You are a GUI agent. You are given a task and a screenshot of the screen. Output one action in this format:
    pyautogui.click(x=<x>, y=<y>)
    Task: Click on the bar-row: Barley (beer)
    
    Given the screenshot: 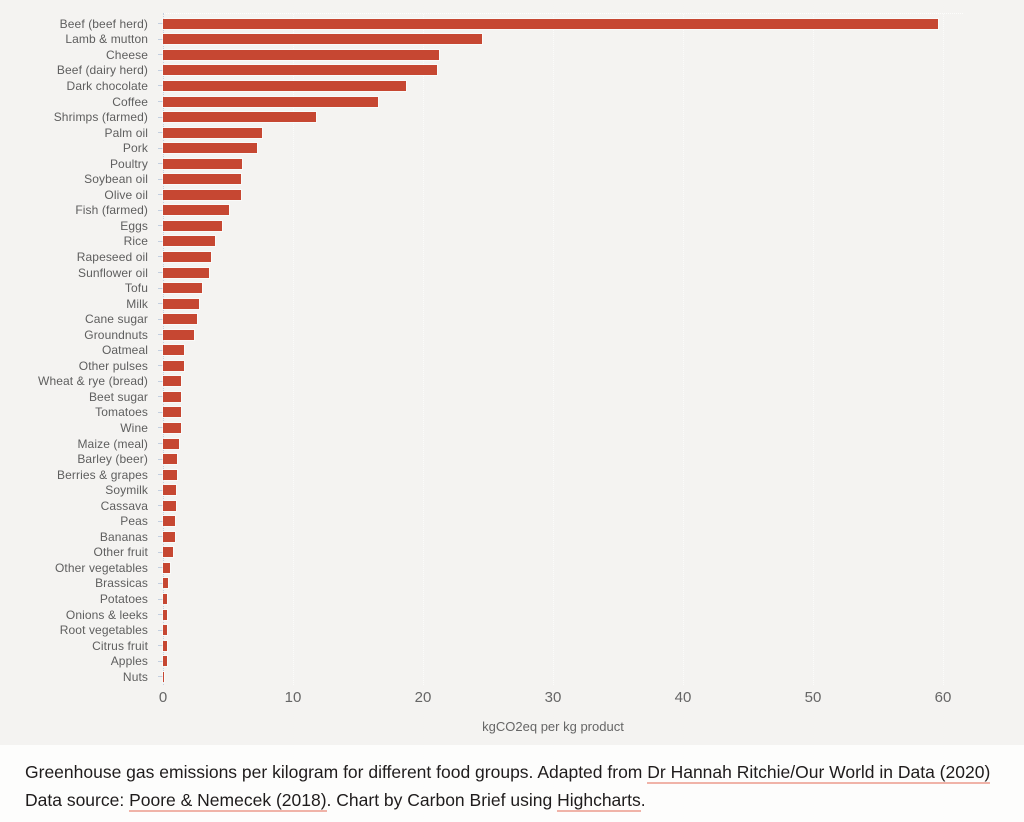 What is the action you would take?
    pyautogui.click(x=512, y=459)
    